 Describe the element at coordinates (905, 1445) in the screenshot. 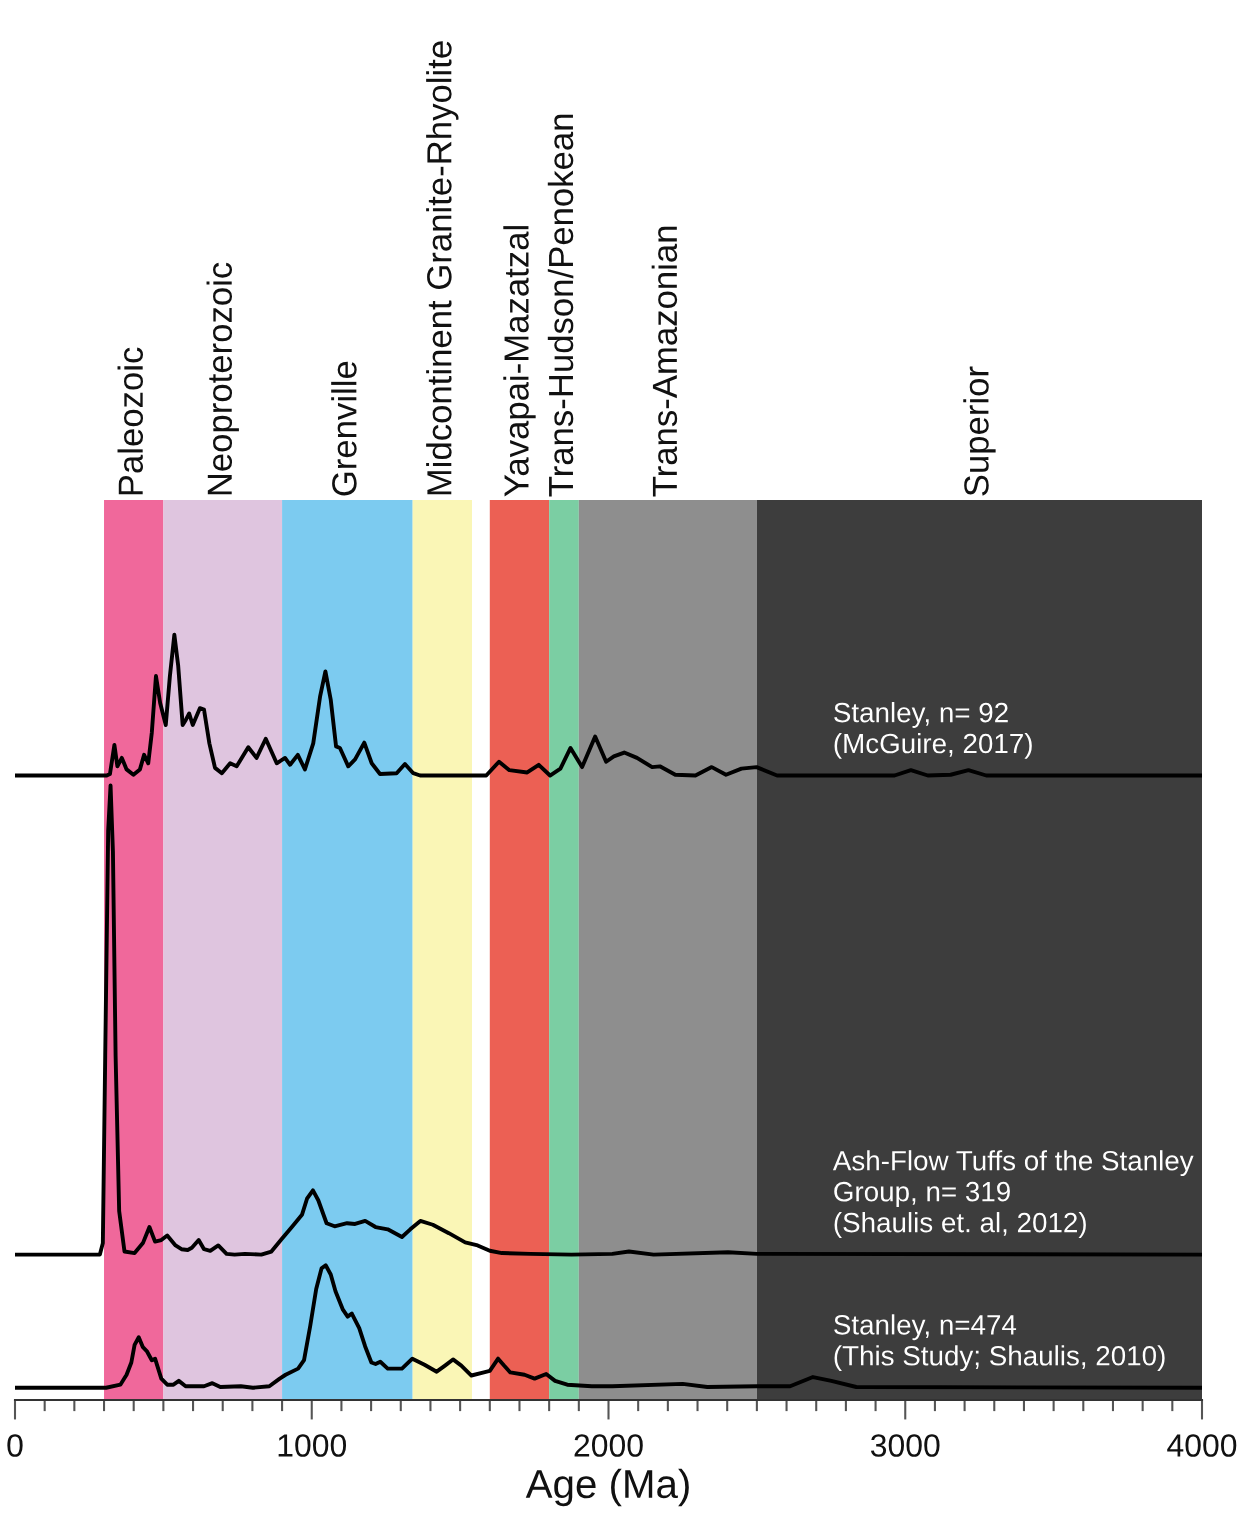

I see `x-tick-label: 3000` at that location.